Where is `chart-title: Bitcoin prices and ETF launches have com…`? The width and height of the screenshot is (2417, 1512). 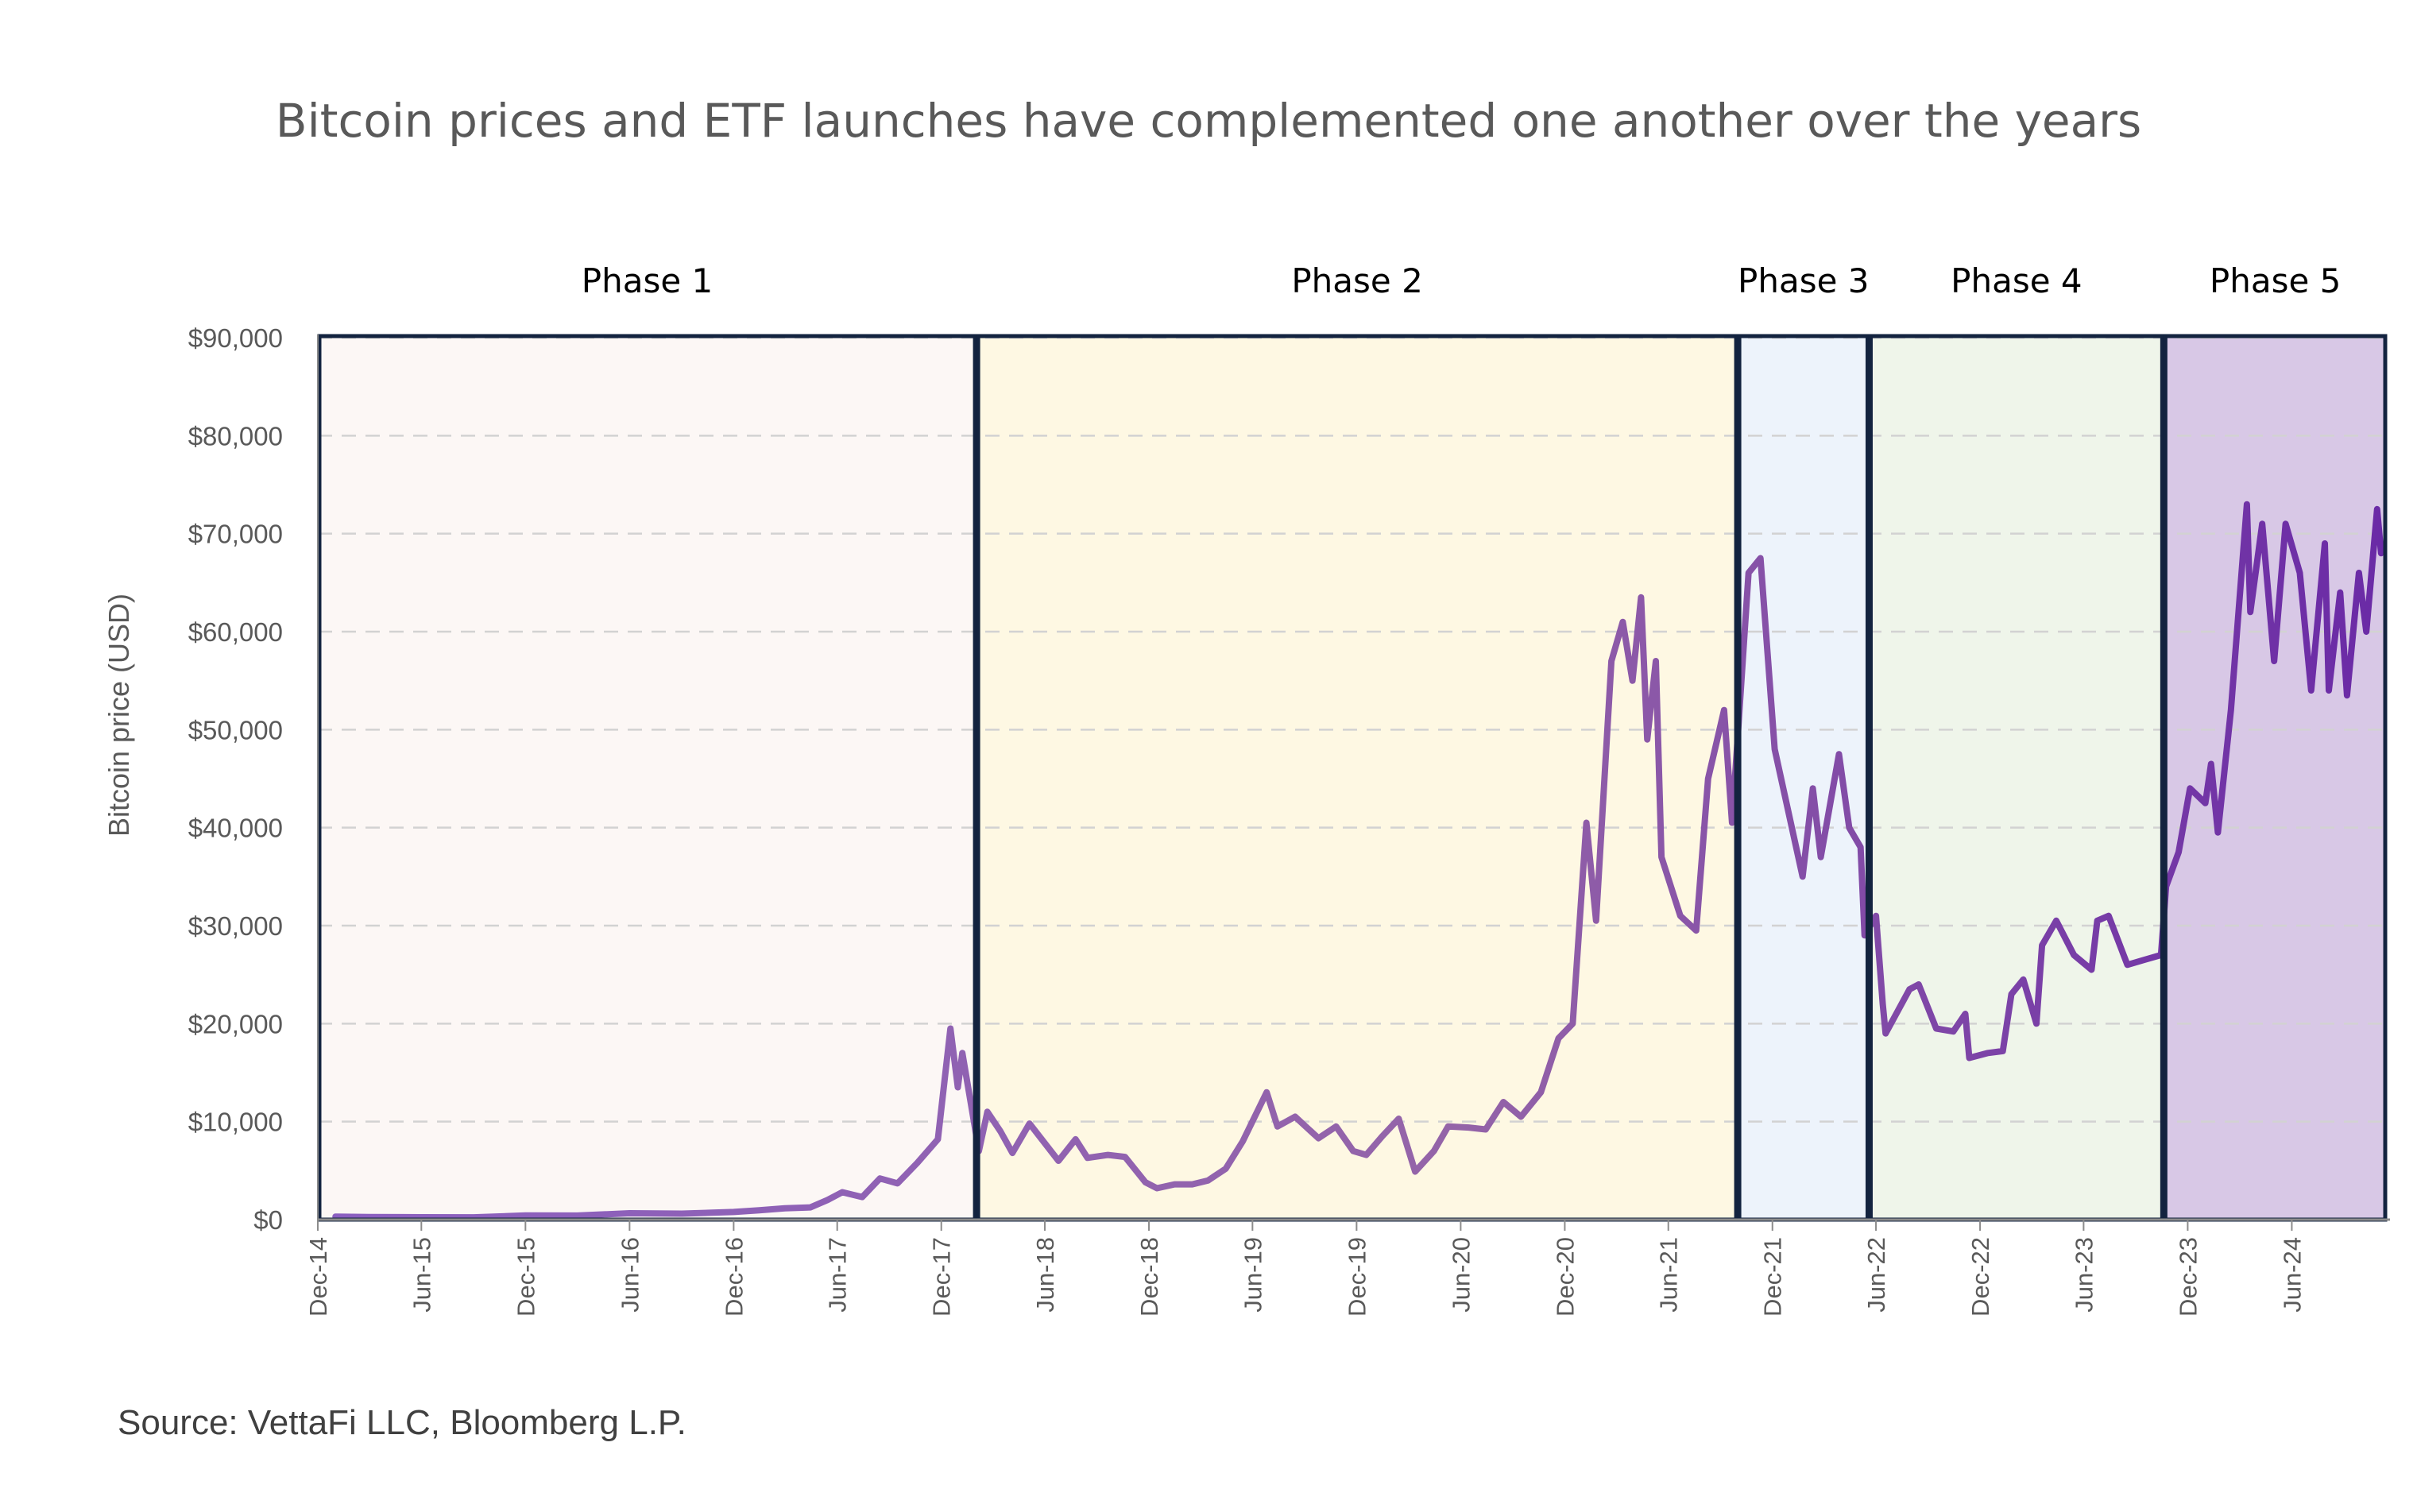
chart-title: Bitcoin prices and ETF launches have com… is located at coordinates (1208, 121).